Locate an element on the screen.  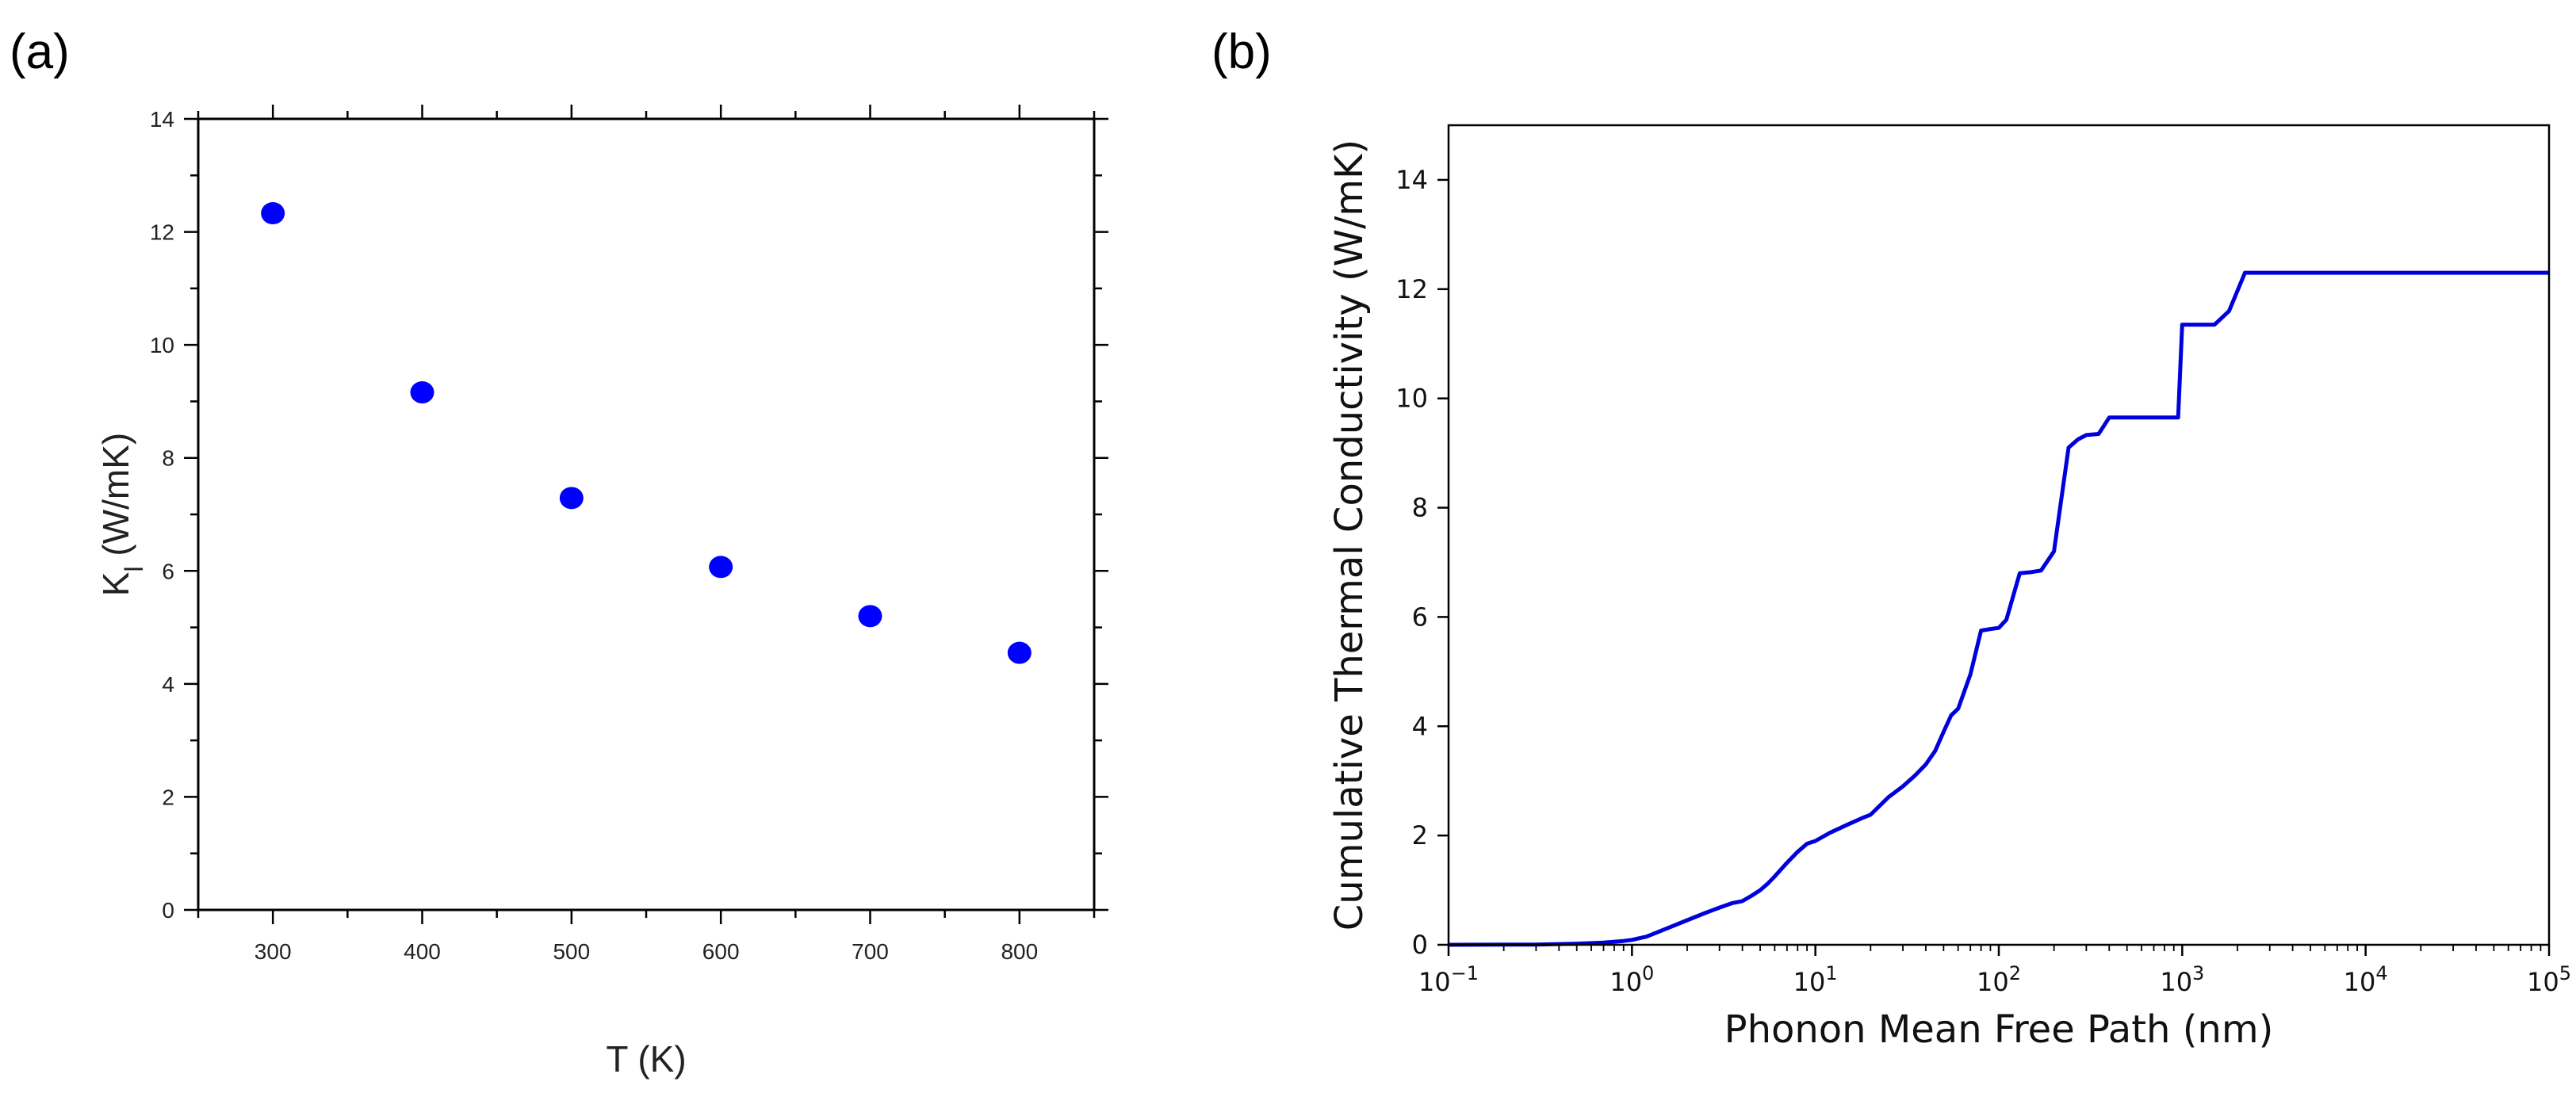
chart-a-ytick-label: 8 is located at coordinates (168, 459).